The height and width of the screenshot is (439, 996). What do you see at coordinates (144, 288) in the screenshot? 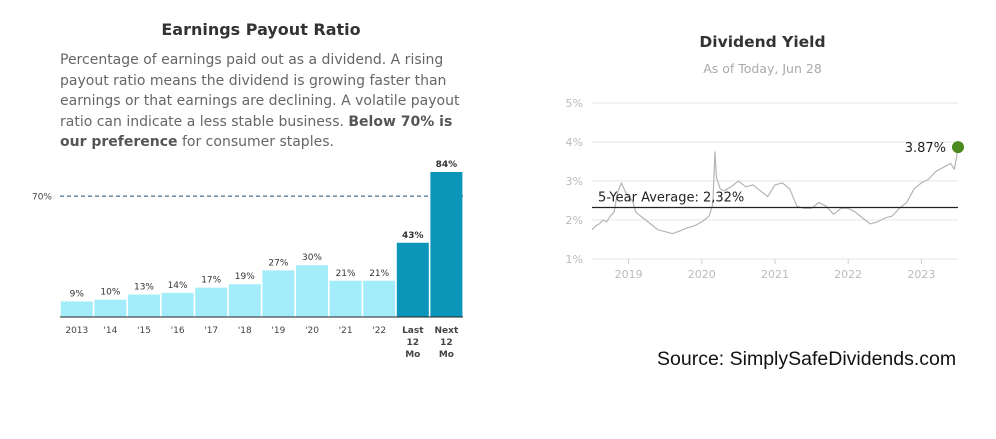
I see `payout-value-label: 13%` at bounding box center [144, 288].